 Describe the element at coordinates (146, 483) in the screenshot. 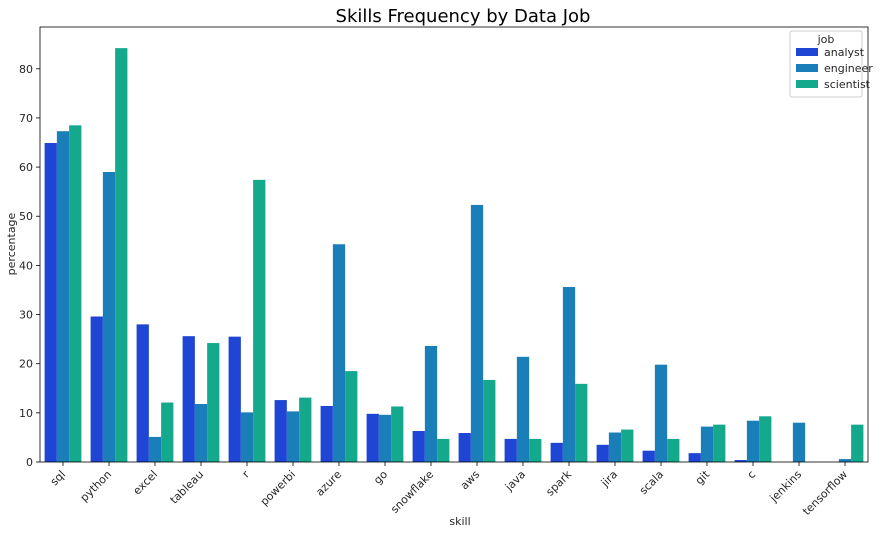

I see `x-tick-label: excel` at that location.